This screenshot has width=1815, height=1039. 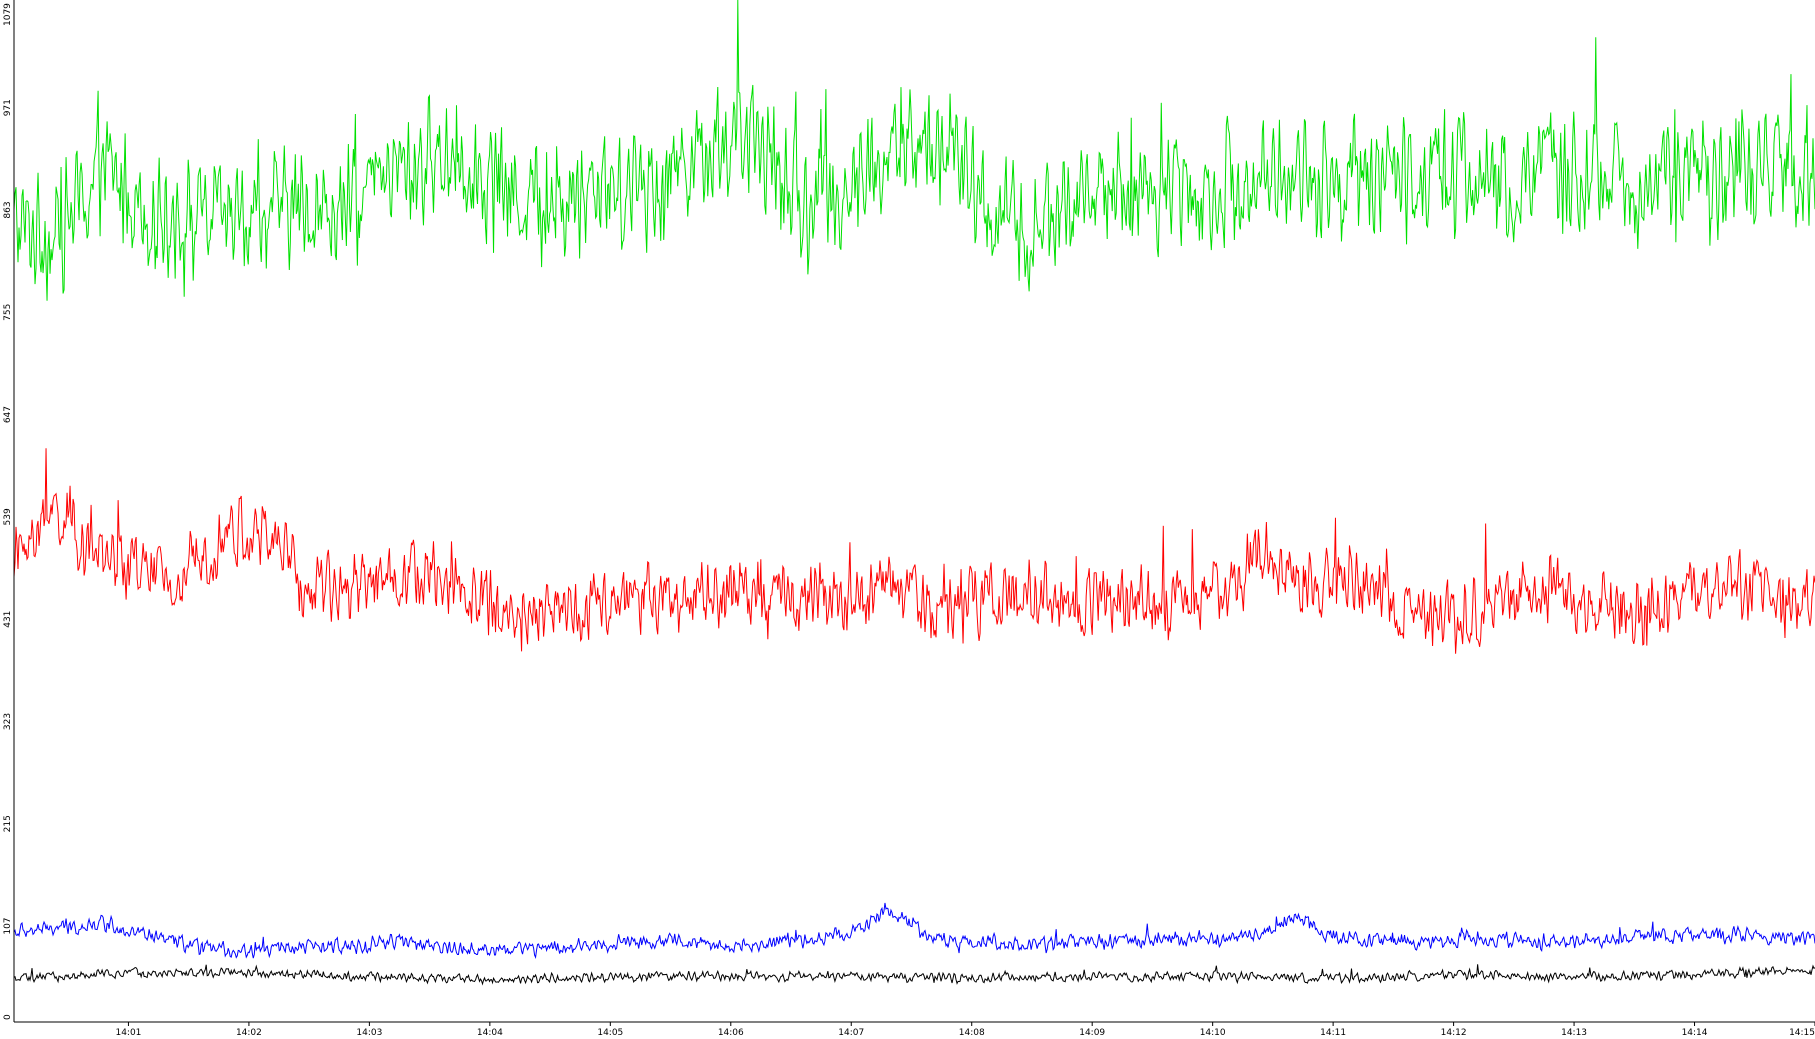 I want to click on x-tick-label: 14:10, so click(x=1213, y=1033).